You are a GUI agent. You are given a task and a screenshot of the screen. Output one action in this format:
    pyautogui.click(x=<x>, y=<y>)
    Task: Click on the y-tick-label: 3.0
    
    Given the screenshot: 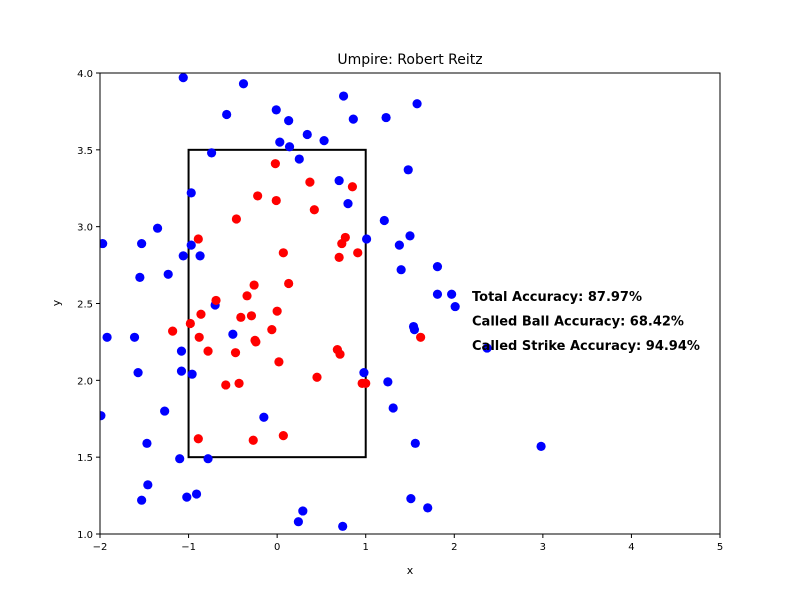 What is the action you would take?
    pyautogui.click(x=85, y=228)
    